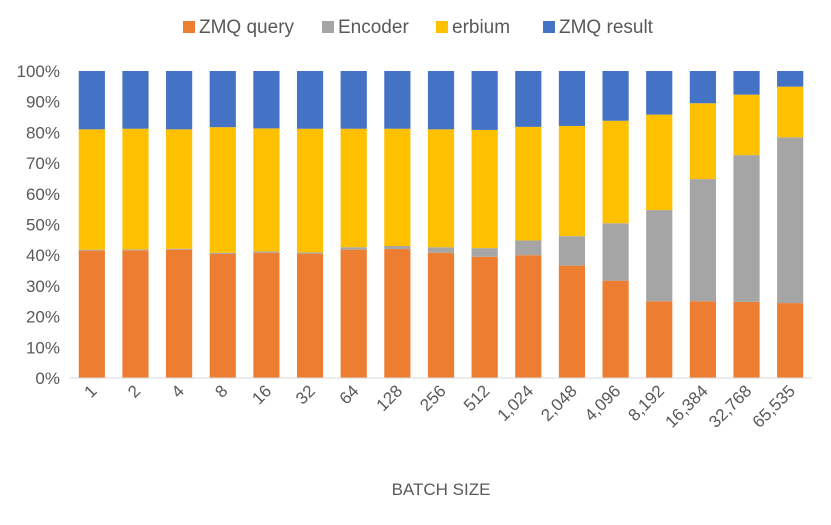  Describe the element at coordinates (91, 391) in the screenshot. I see `x-tick-label: 1` at that location.